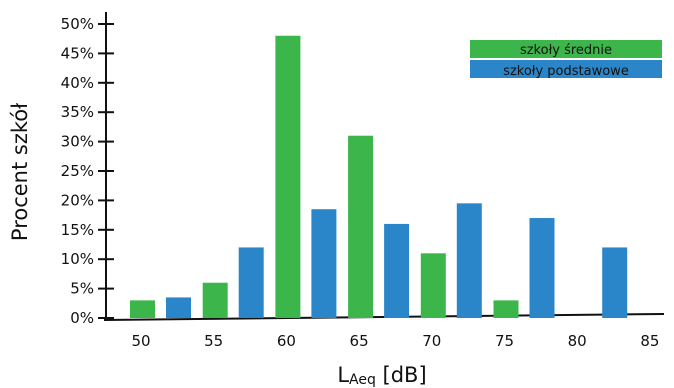 The width and height of the screenshot is (674, 388). Describe the element at coordinates (504, 341) in the screenshot. I see `x-tick-label: 75` at that location.